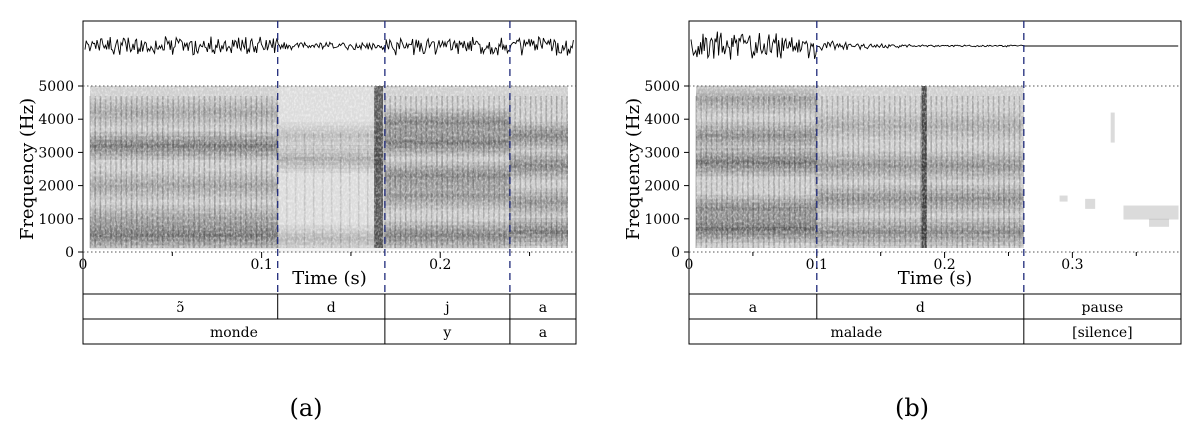 The image size is (1200, 440). I want to click on phone-tier-interval: pause, so click(1103, 308).